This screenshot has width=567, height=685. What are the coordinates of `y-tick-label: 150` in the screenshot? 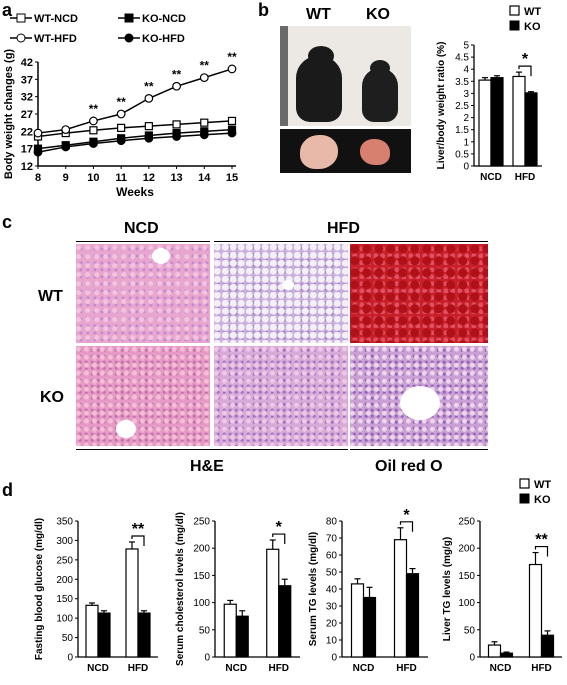 It's located at (64, 599).